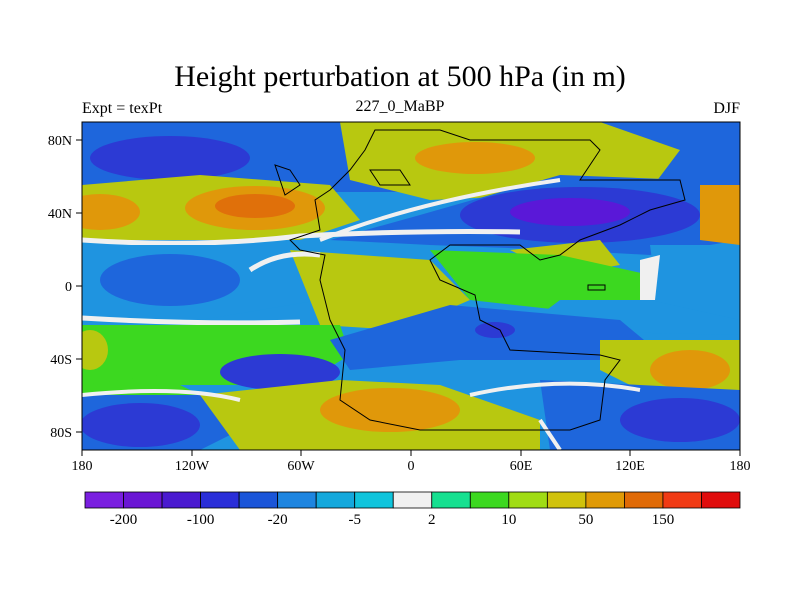 Image resolution: width=800 pixels, height=600 pixels. Describe the element at coordinates (432, 520) in the screenshot. I see `colorbar-label: 2` at that location.